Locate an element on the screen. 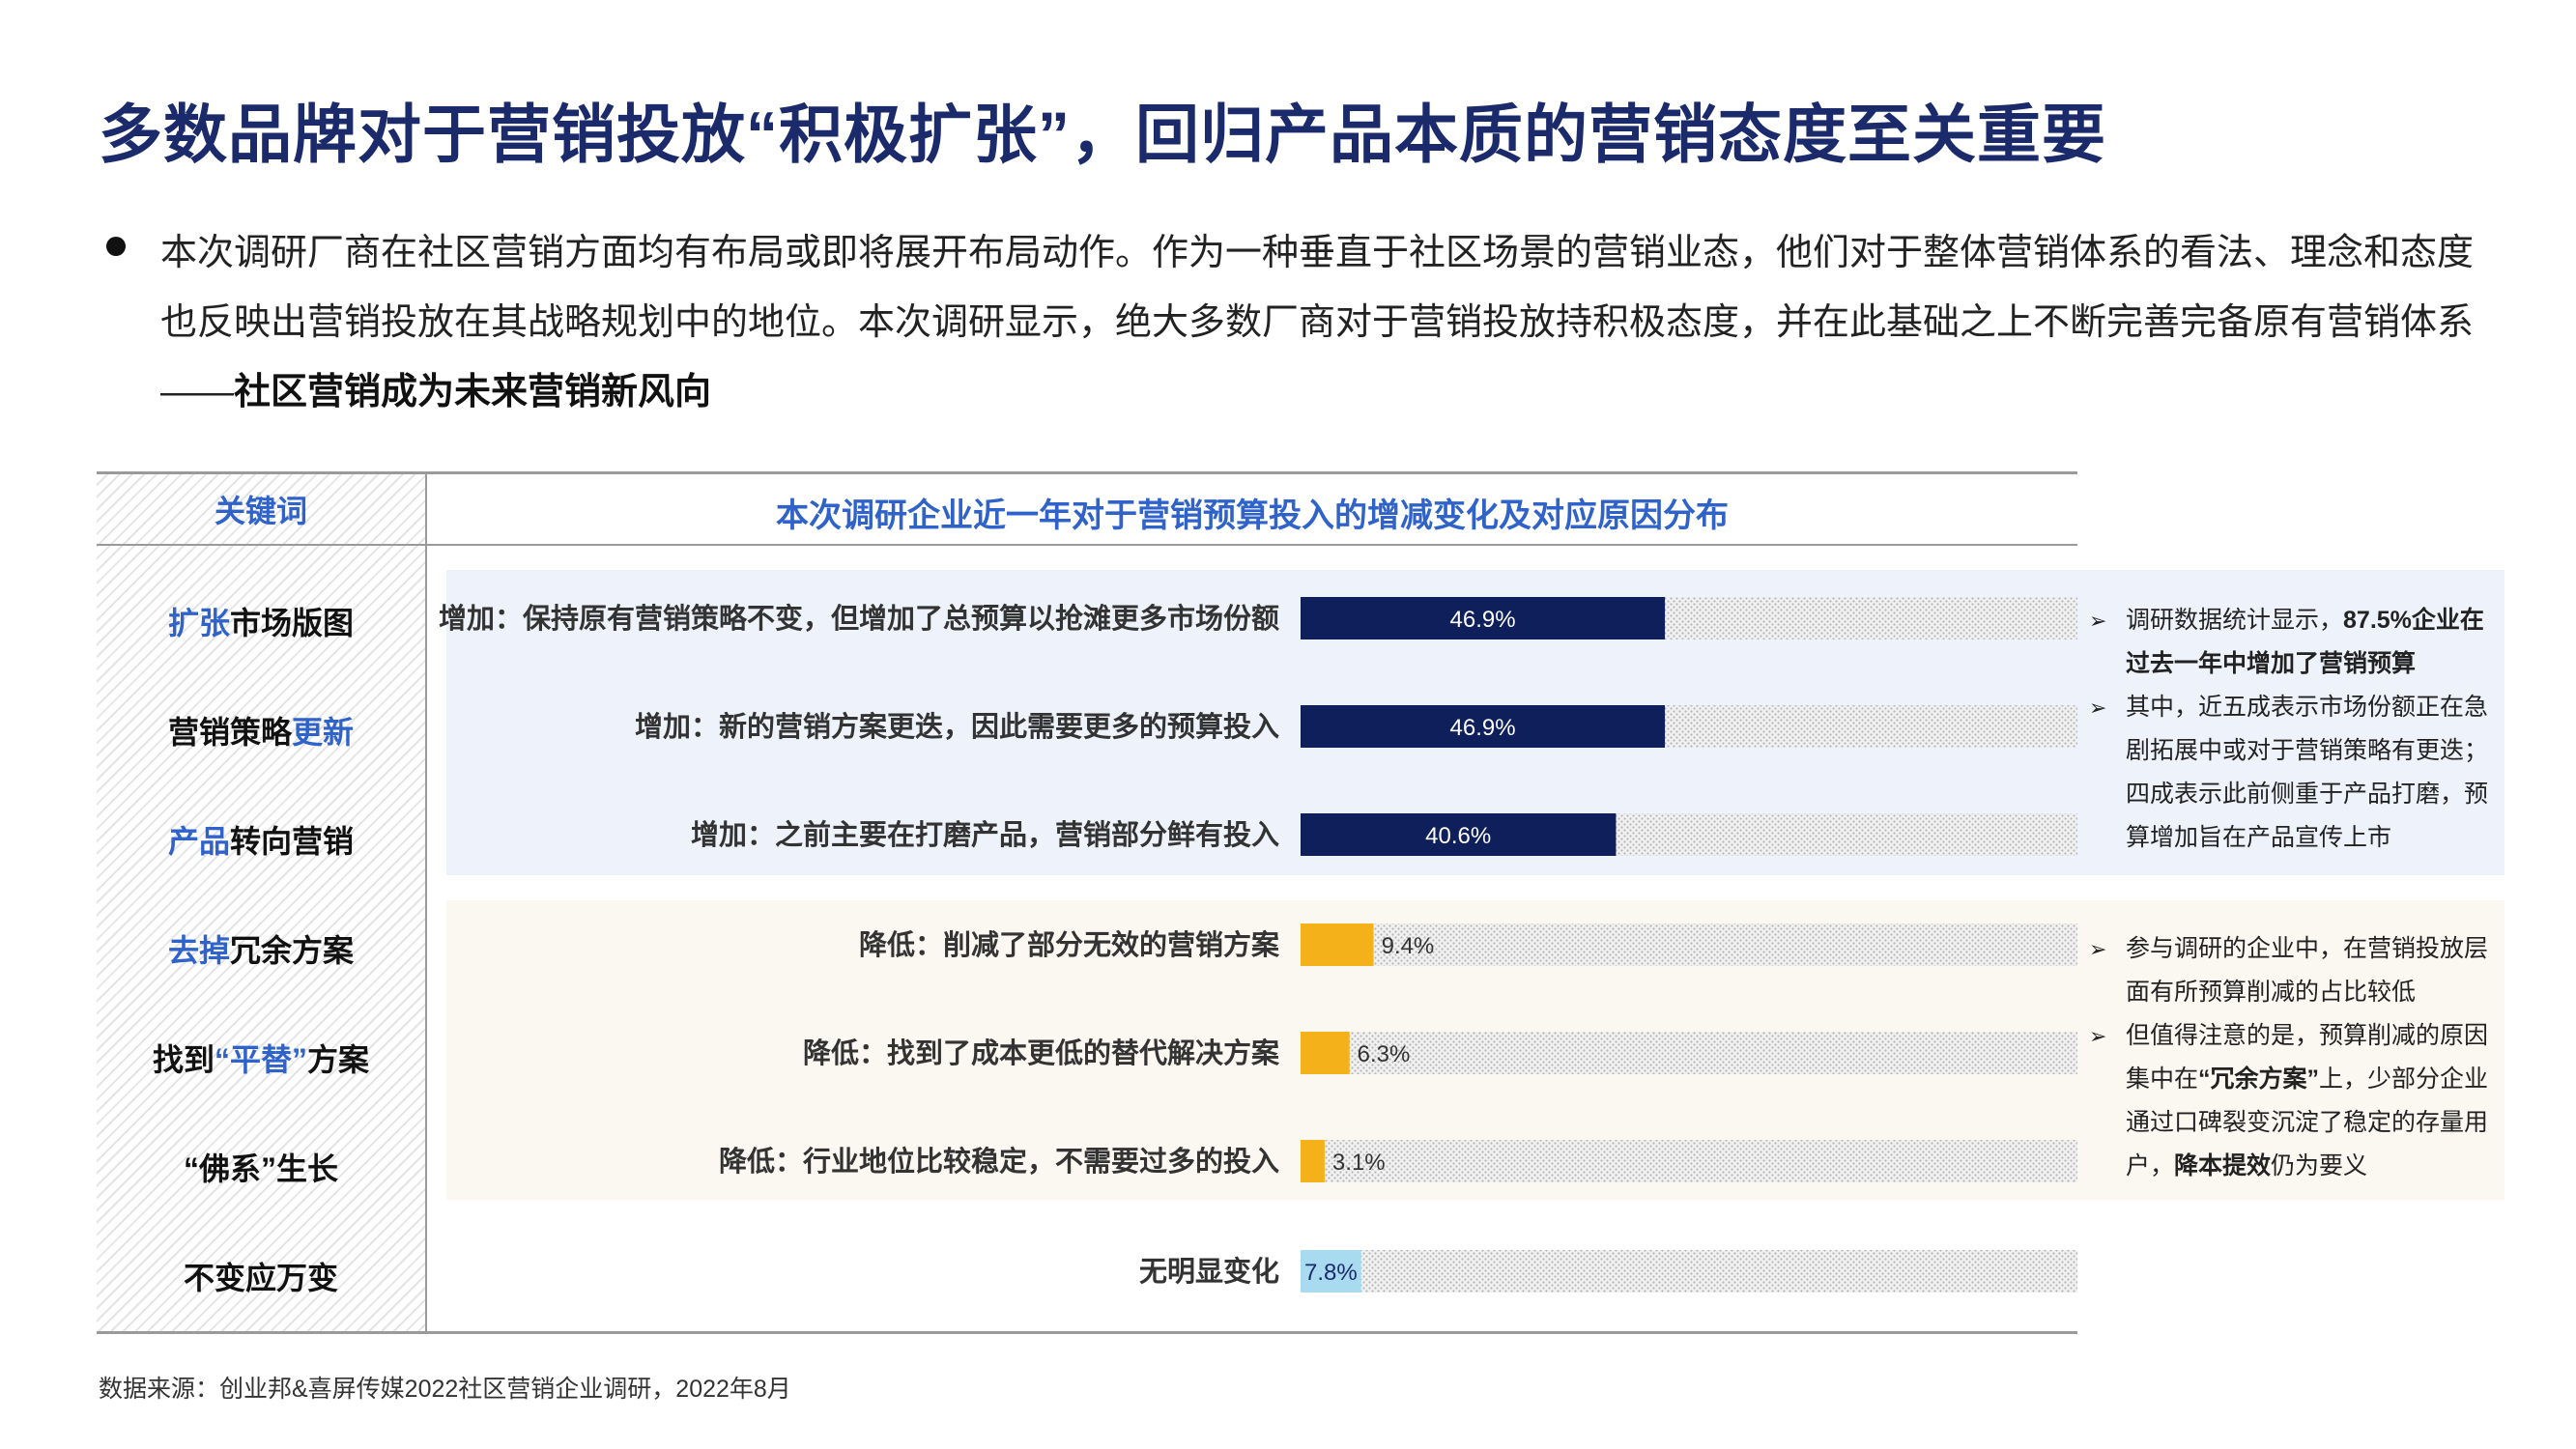 The width and height of the screenshot is (2576, 1449). keyword-1-rest: 市场版图 is located at coordinates (293, 623).